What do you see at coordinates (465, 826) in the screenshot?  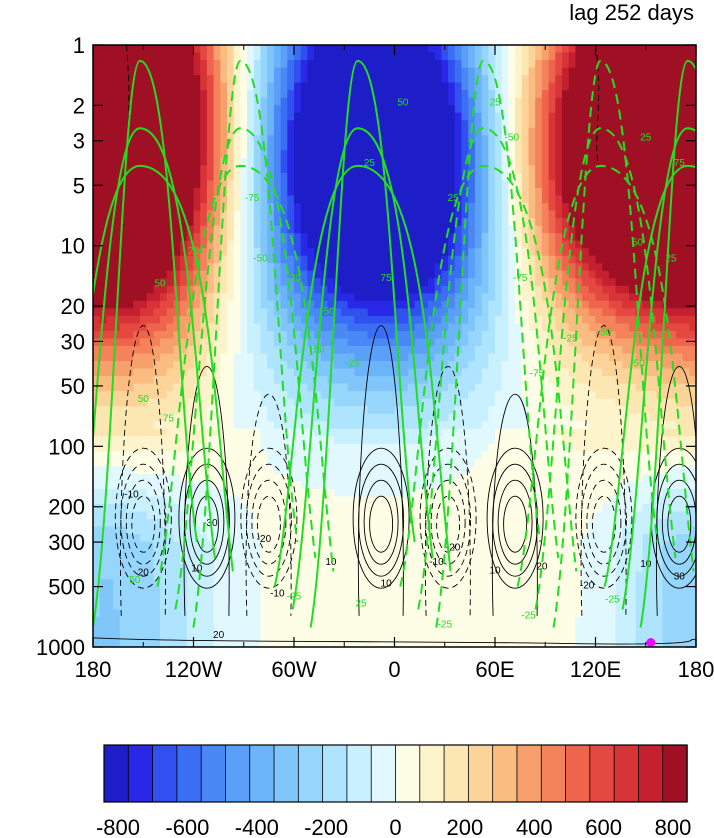 I see `colorbar-tick-label: 200` at bounding box center [465, 826].